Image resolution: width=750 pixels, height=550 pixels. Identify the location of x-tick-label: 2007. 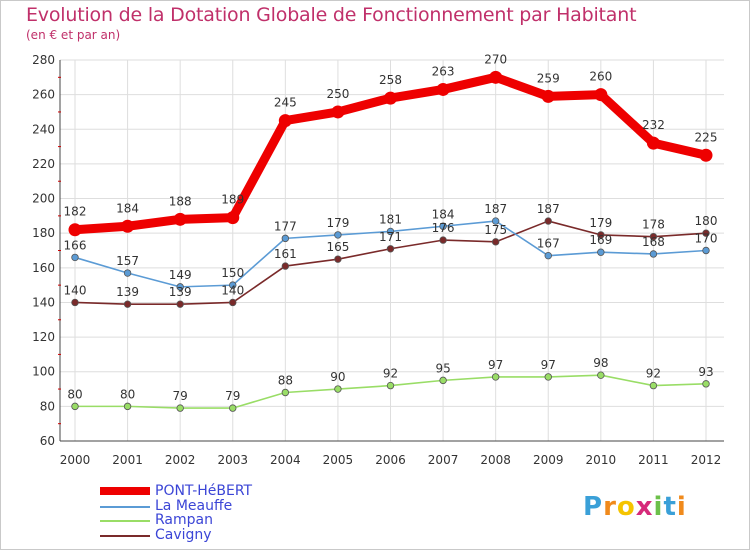
(443, 460).